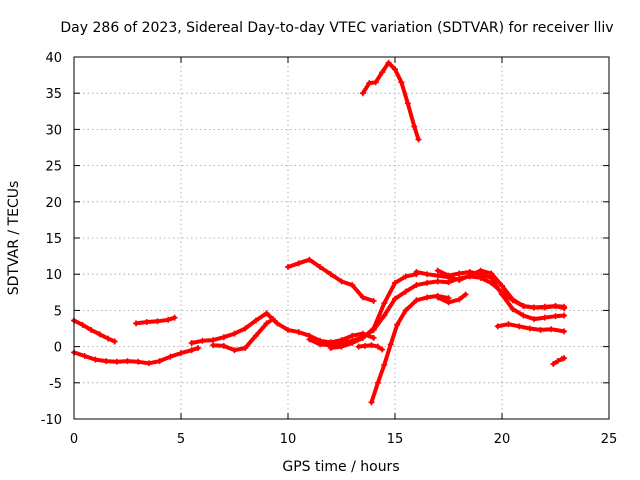  Describe the element at coordinates (53, 275) in the screenshot. I see `y-tick-label: 10` at that location.